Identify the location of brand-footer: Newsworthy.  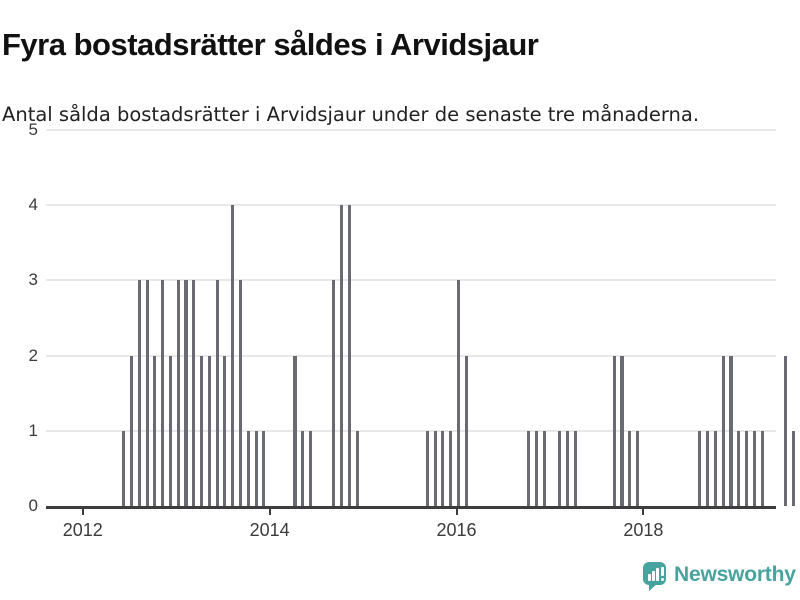
(720, 576).